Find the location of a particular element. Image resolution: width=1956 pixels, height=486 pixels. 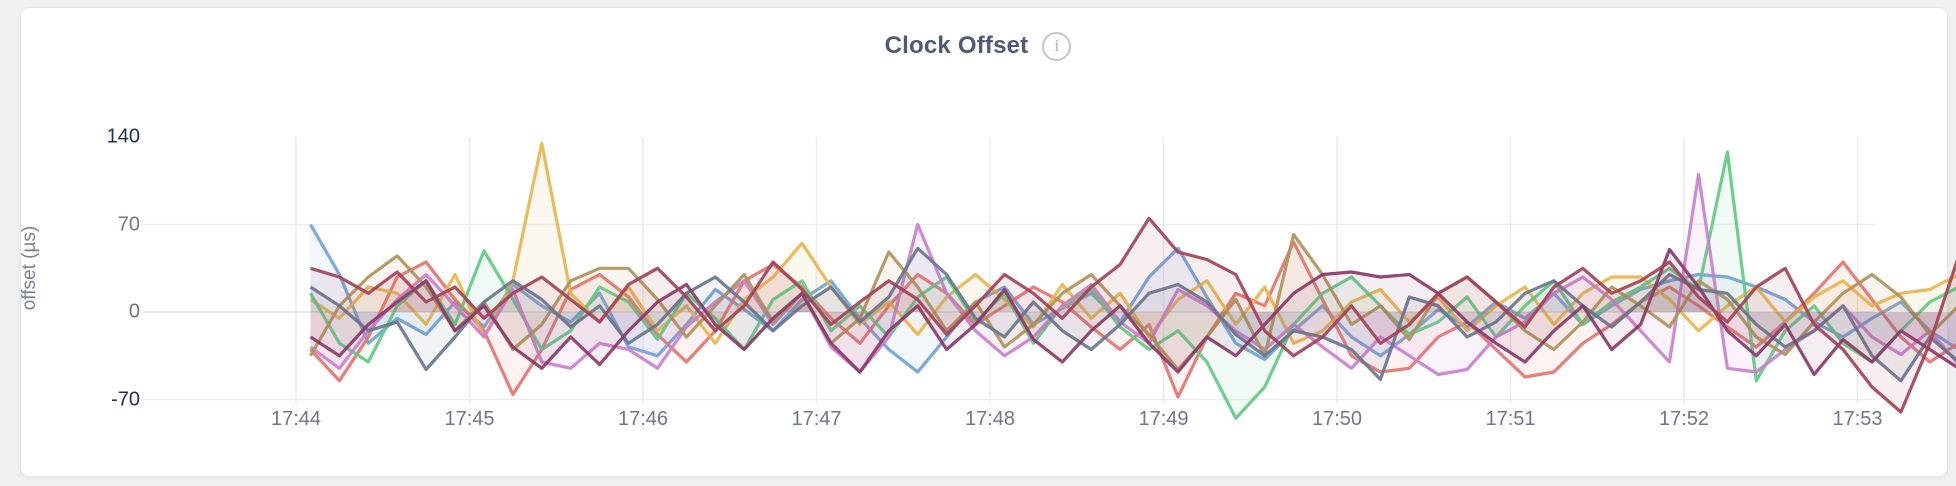

chart-header: Clock Offset i is located at coordinates (978, 46).